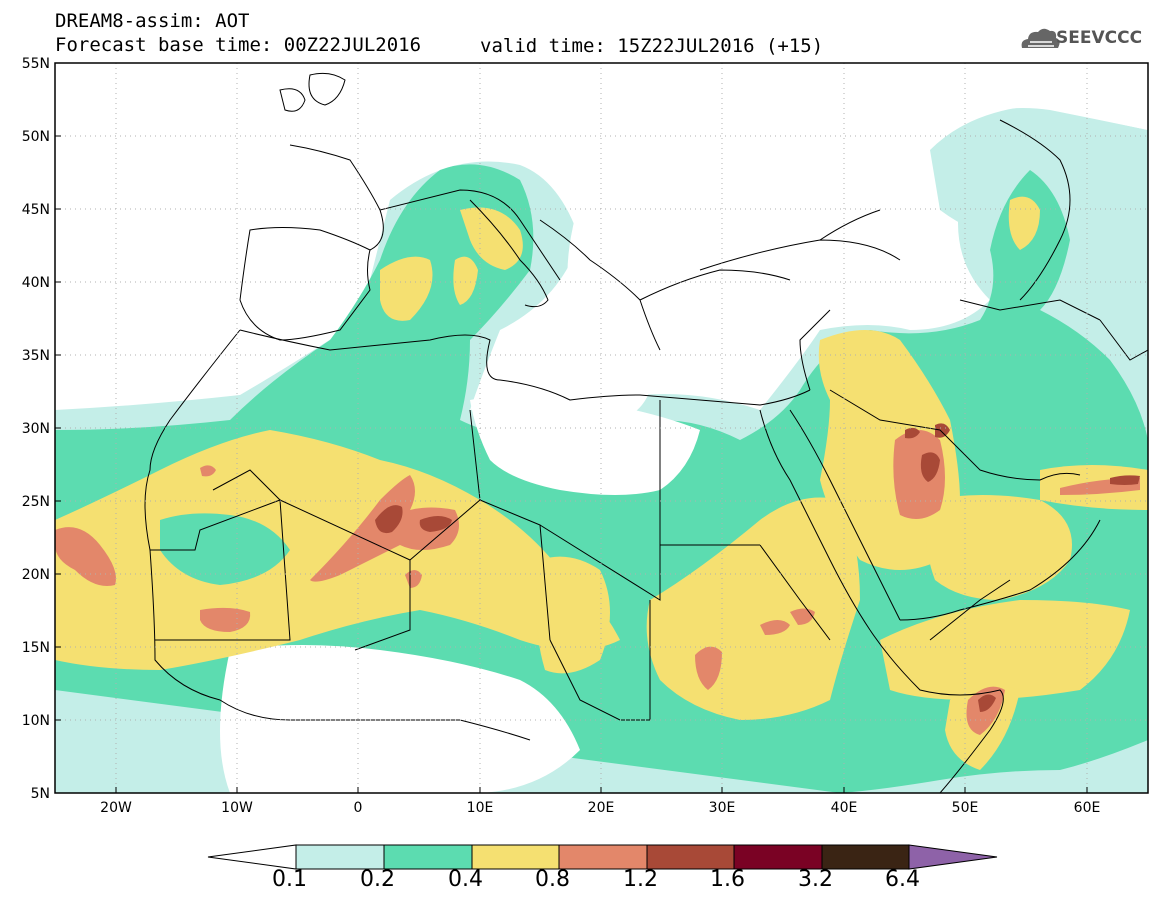 The image size is (1165, 905). What do you see at coordinates (640, 879) in the screenshot?
I see `colorbar-label: 1.2` at bounding box center [640, 879].